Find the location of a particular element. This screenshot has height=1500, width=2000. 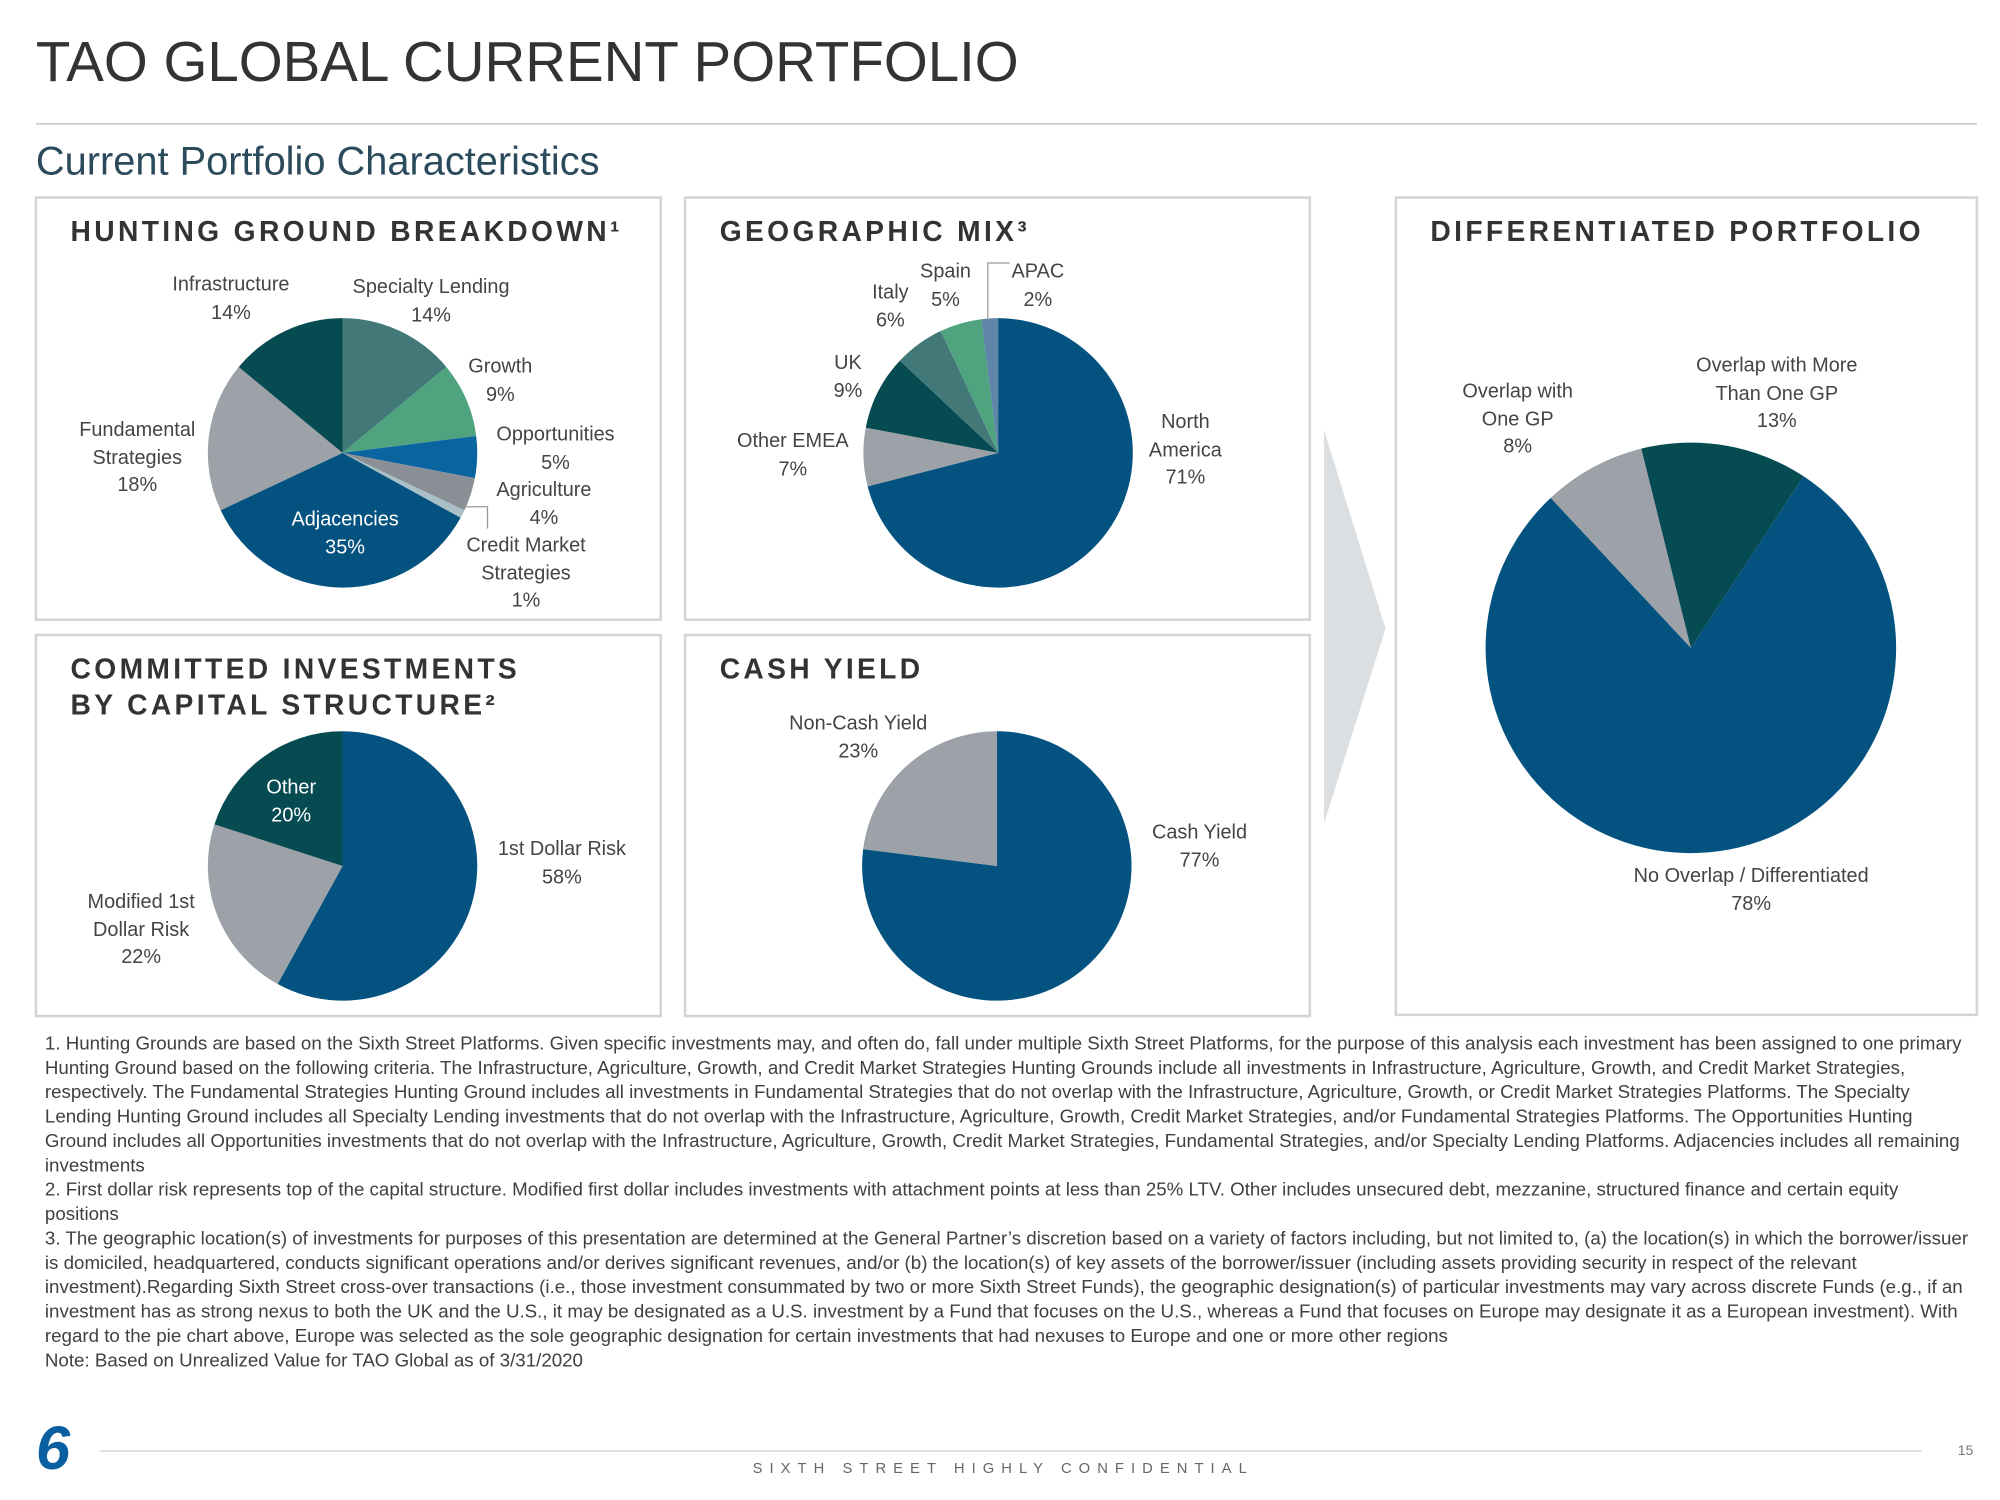

category-label: APAC is located at coordinates (1038, 272).